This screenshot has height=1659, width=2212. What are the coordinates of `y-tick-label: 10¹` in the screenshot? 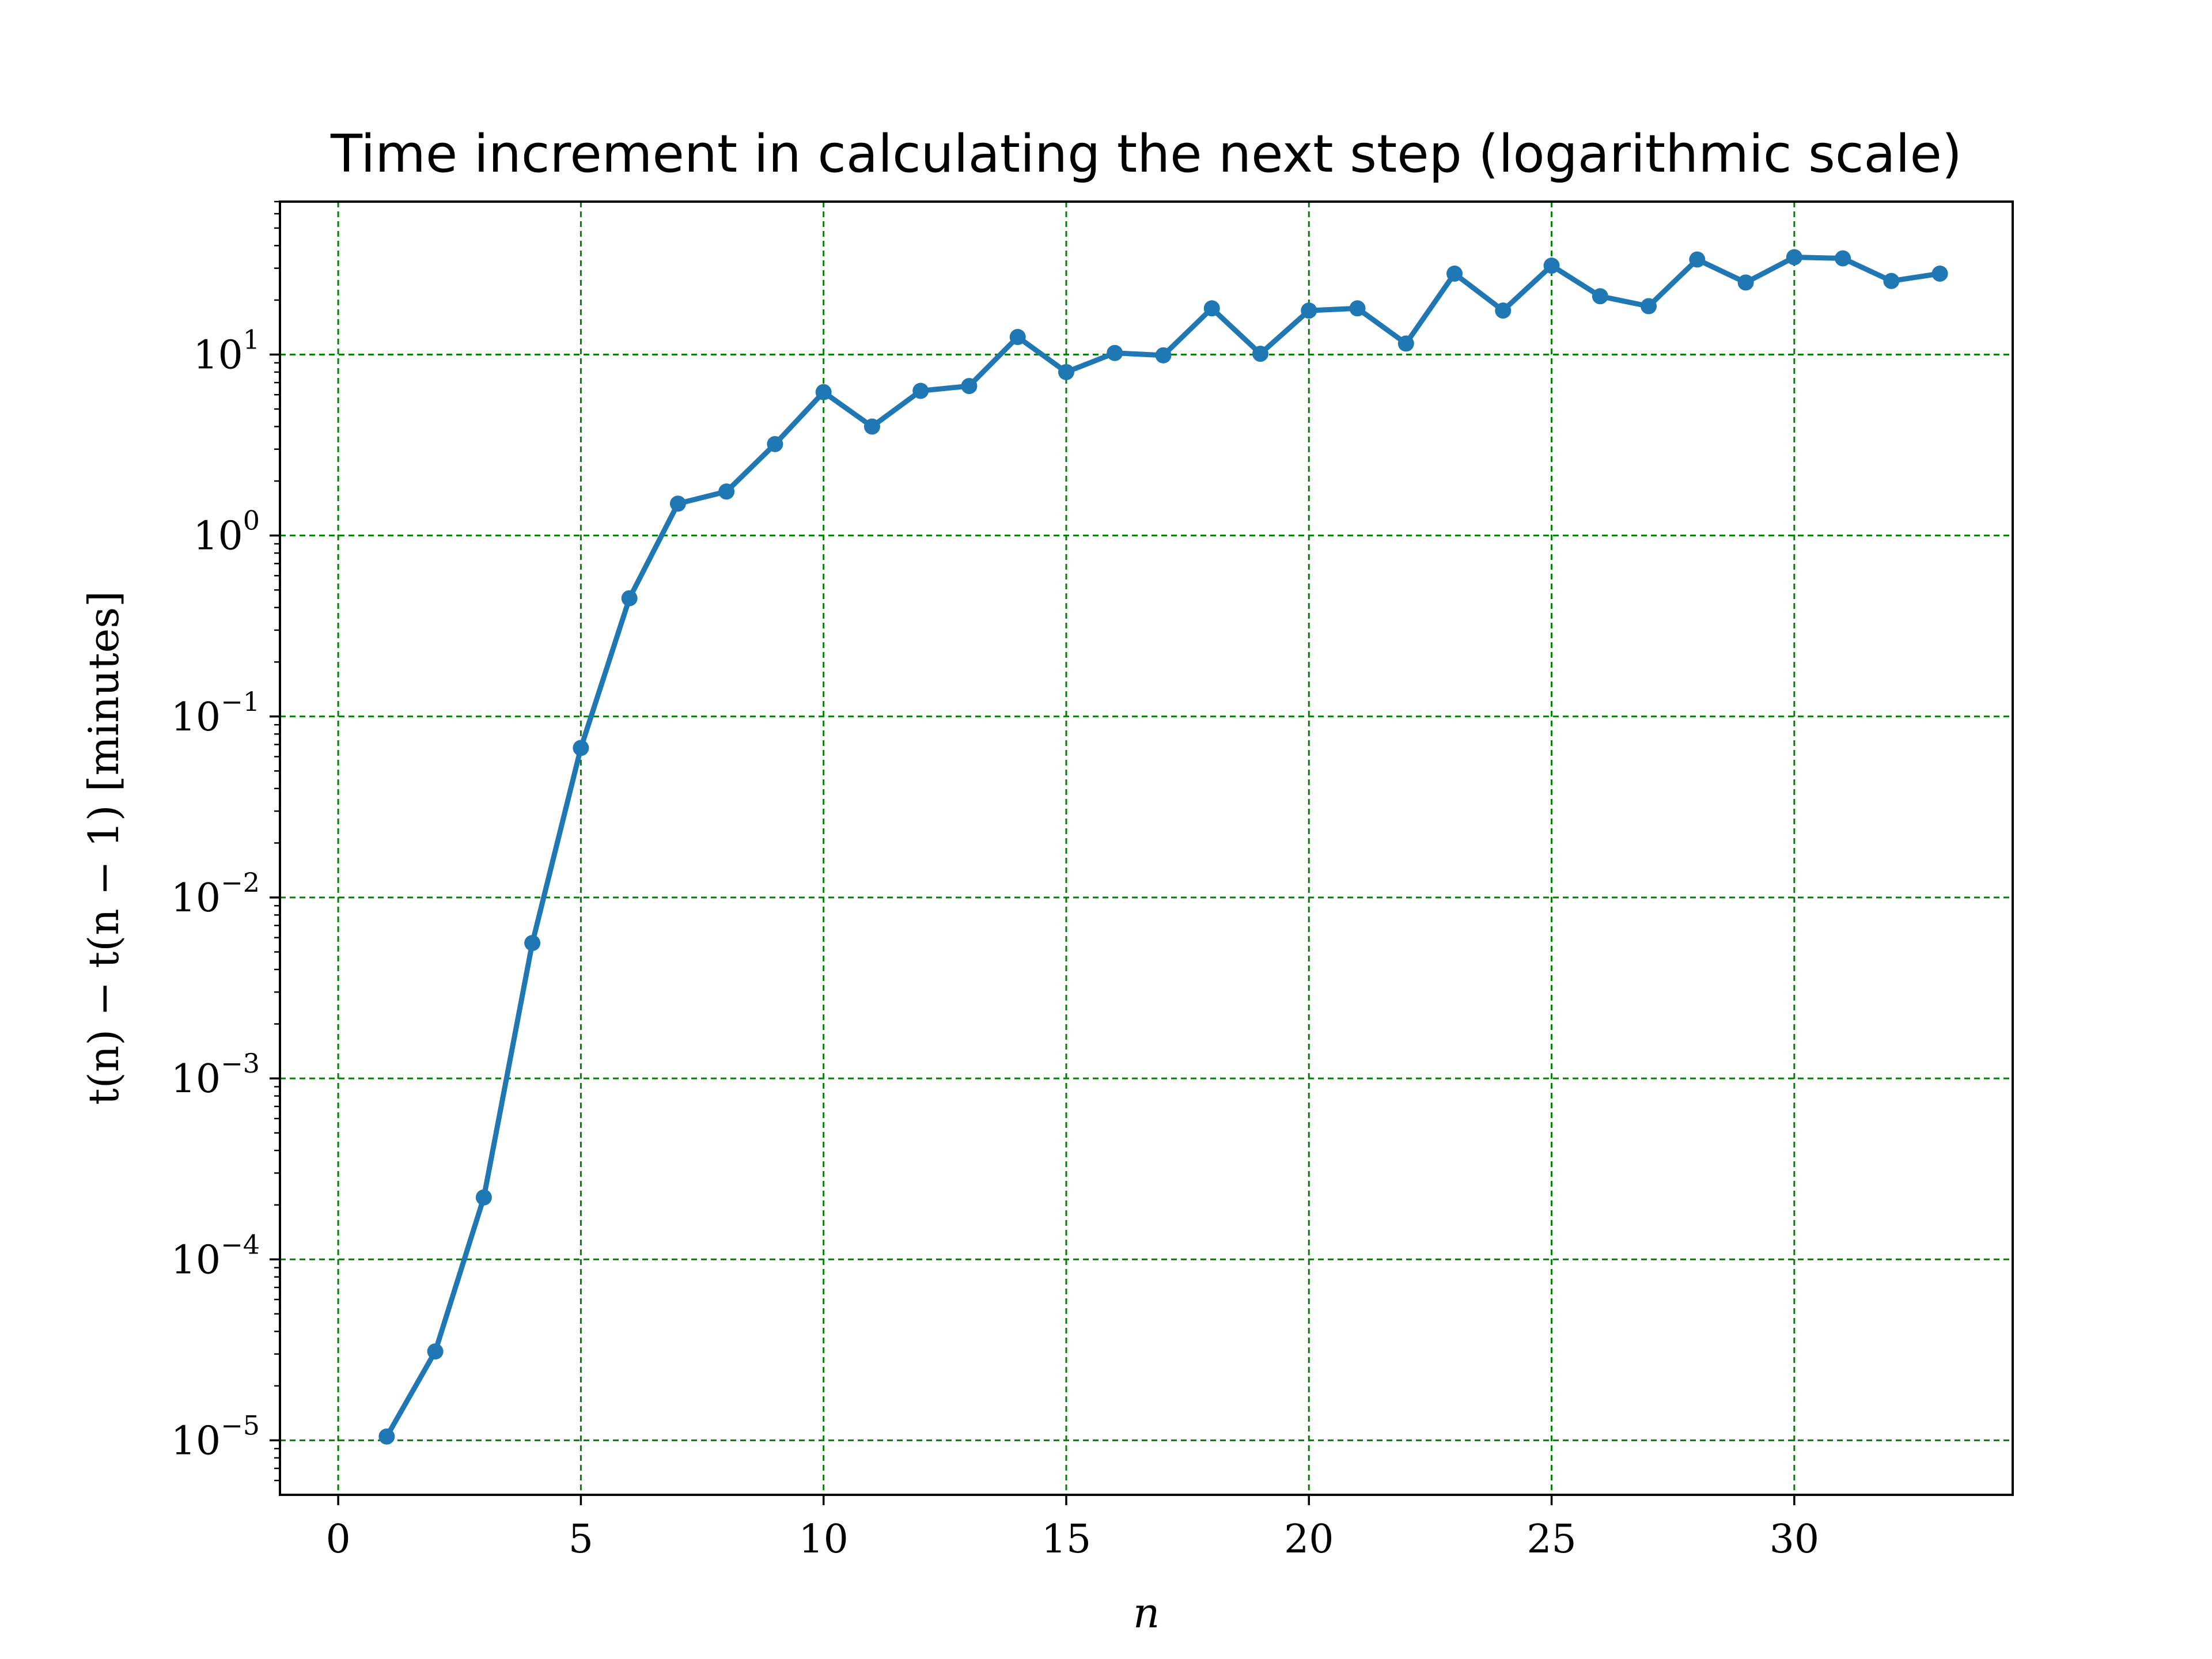 It's located at (226, 351).